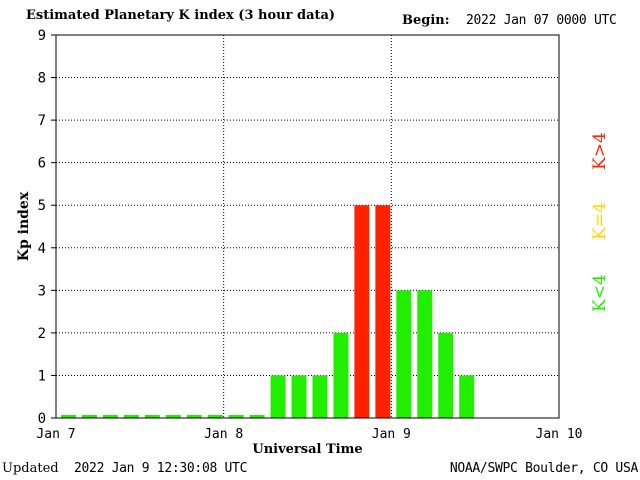  I want to click on credit-line: NOAA/SWPC Boulder, CO USA, so click(543, 468).